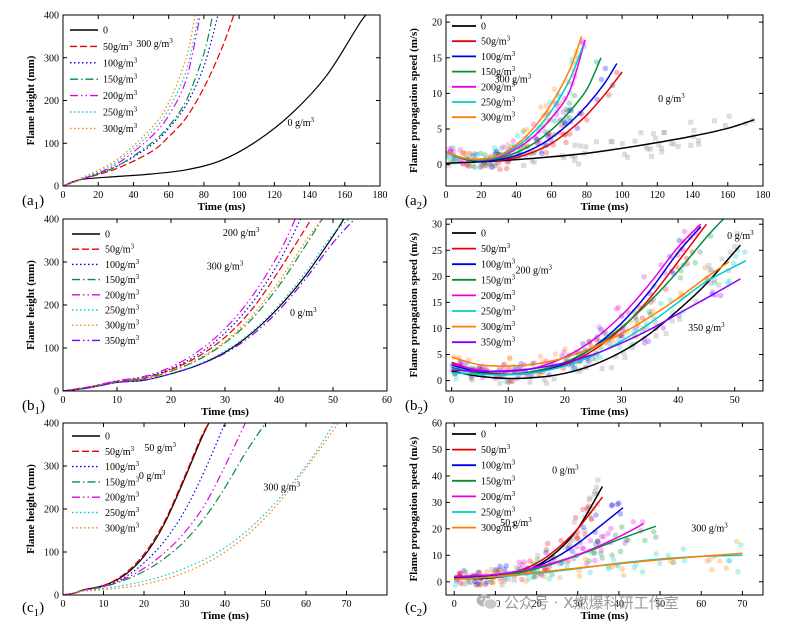 This screenshot has width=787, height=634. I want to click on legend-label: 200g/m3, so click(498, 496).